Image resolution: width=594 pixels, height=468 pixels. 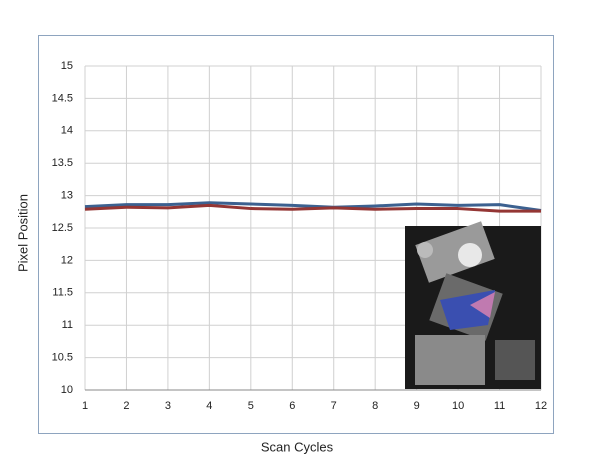 I want to click on x-tick-label: 10, so click(x=458, y=406).